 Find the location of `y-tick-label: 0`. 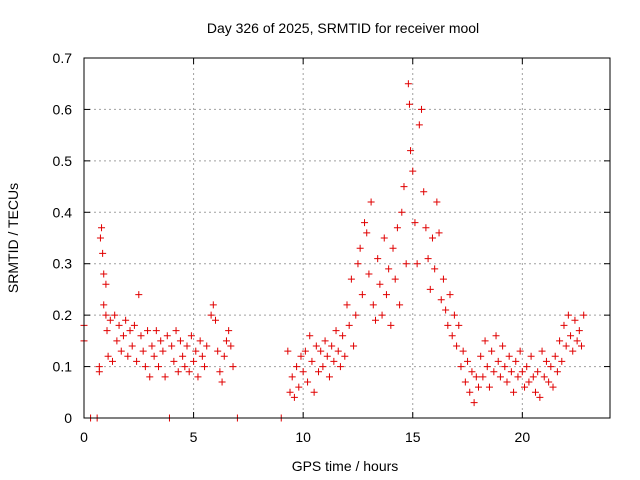

y-tick-label: 0 is located at coordinates (68, 418).